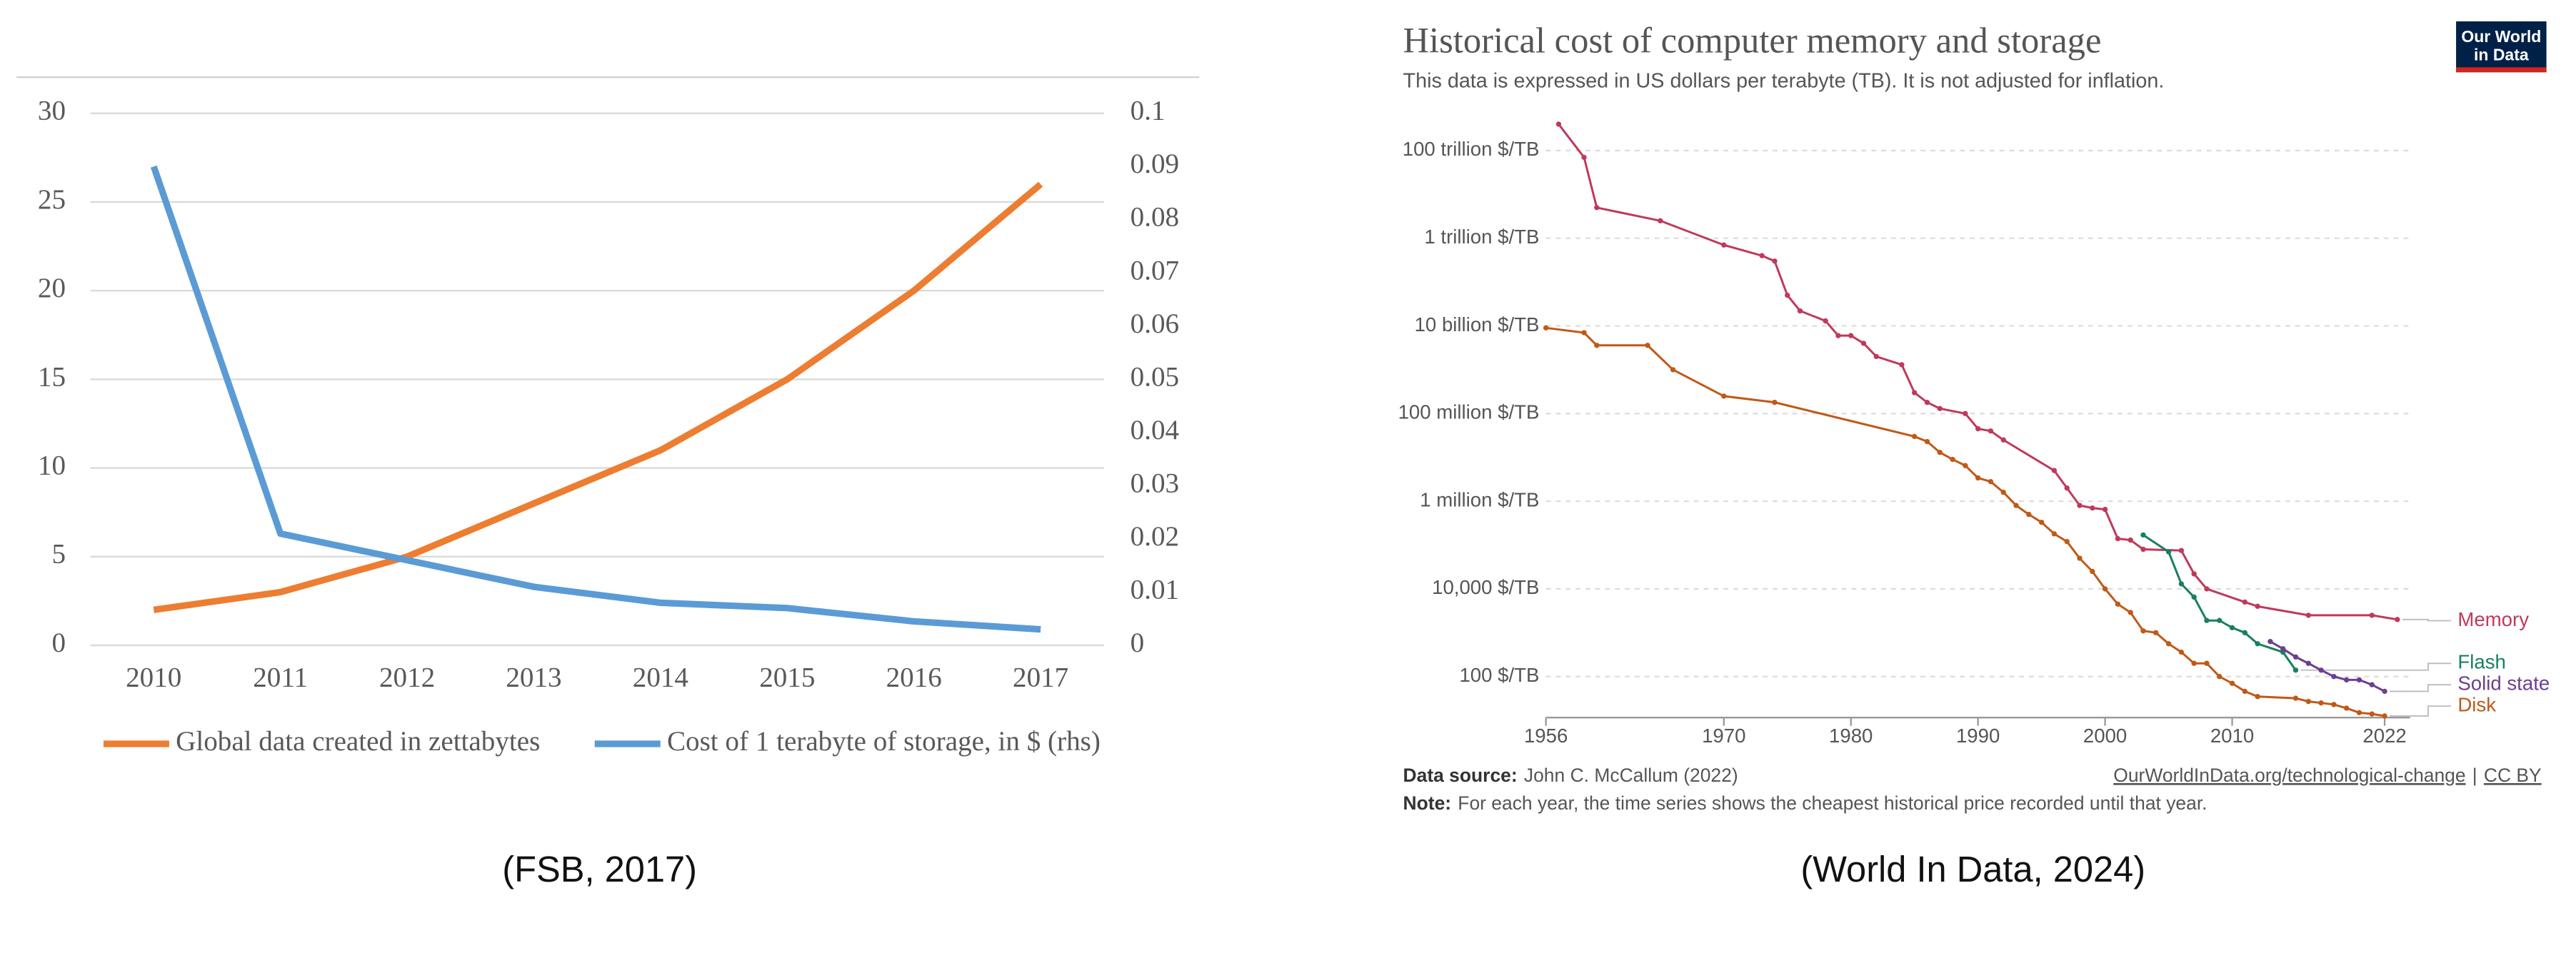 The height and width of the screenshot is (968, 2576). I want to click on y-tick-label: 1 trillion $/TB, so click(1481, 237).